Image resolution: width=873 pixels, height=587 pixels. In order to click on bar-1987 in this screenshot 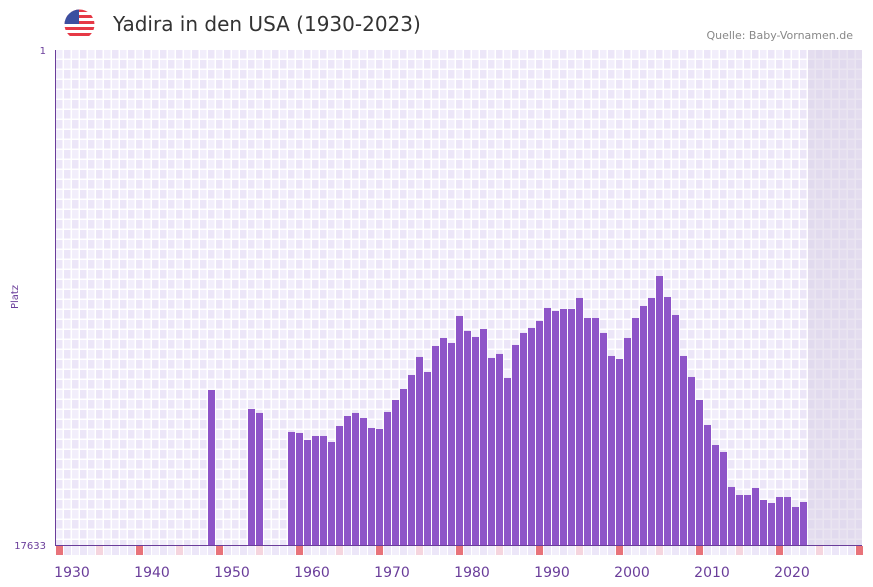, I will do `click(523, 438)`.